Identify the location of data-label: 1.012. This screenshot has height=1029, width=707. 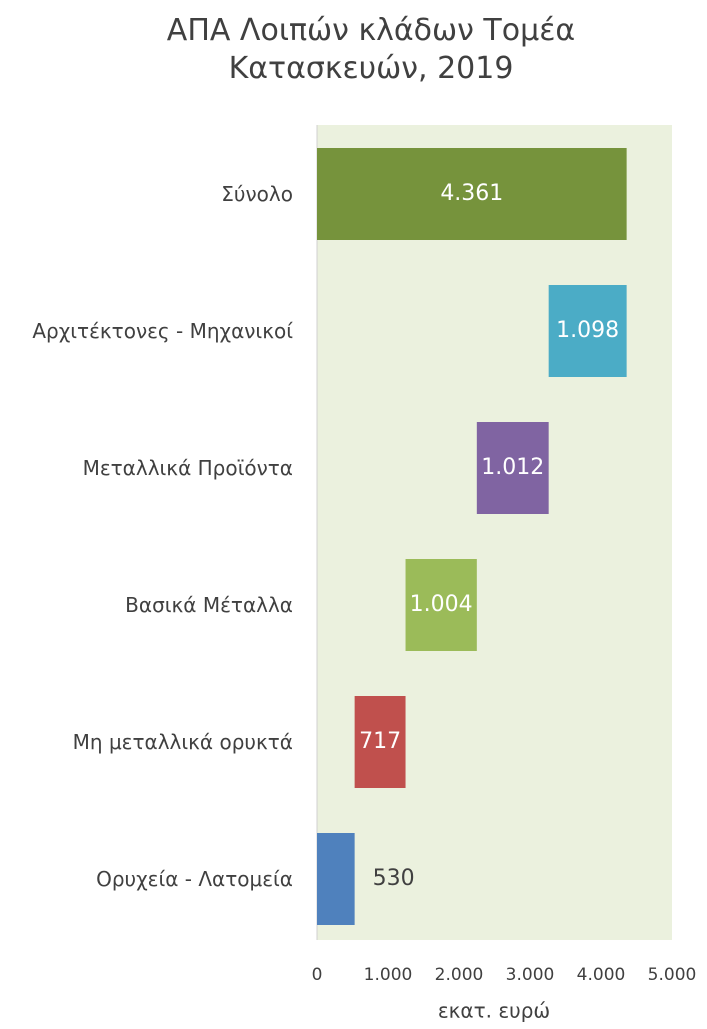
(512, 467).